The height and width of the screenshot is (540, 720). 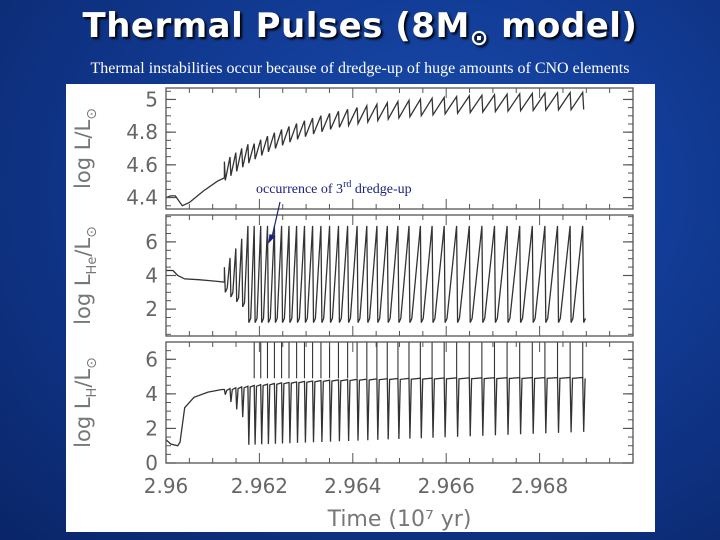 I want to click on y-tick-label: 0, so click(x=151, y=463).